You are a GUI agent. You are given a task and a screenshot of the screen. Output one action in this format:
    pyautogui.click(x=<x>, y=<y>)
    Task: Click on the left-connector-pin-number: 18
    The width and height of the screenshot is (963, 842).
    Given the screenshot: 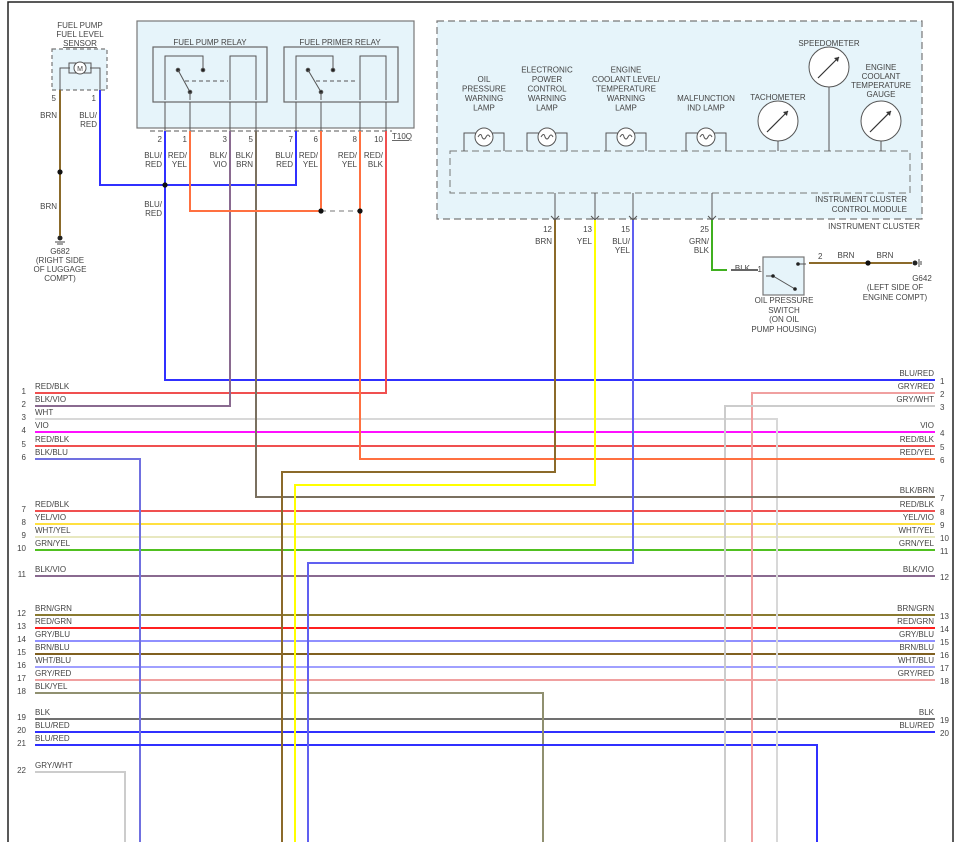 What is the action you would take?
    pyautogui.click(x=21, y=691)
    